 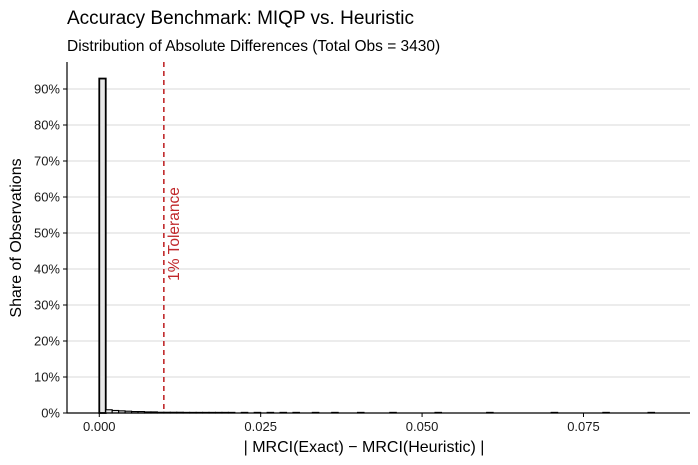 I want to click on x-tick-label: 0.050, so click(x=422, y=426).